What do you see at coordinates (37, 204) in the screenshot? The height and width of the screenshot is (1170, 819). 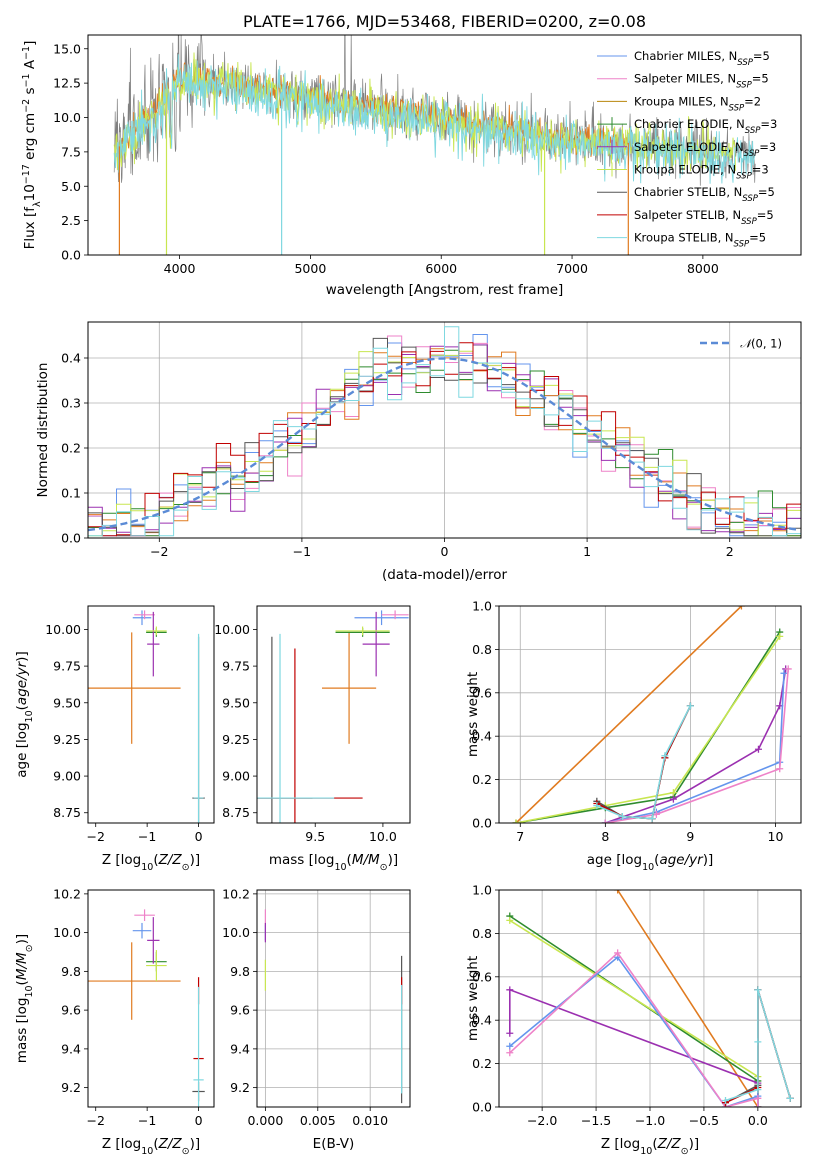 I see `label-part: λ` at bounding box center [37, 204].